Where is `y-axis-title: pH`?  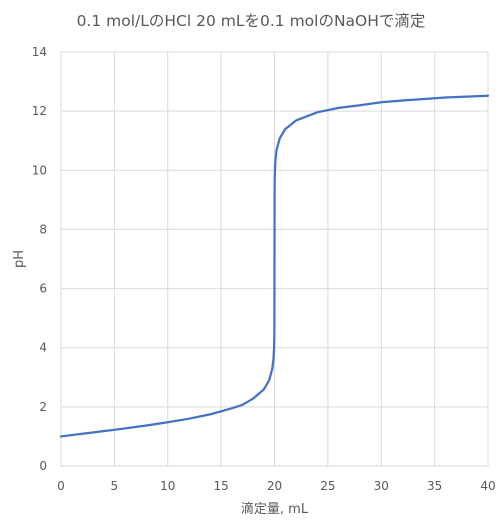
y-axis-title: pH is located at coordinates (19, 259).